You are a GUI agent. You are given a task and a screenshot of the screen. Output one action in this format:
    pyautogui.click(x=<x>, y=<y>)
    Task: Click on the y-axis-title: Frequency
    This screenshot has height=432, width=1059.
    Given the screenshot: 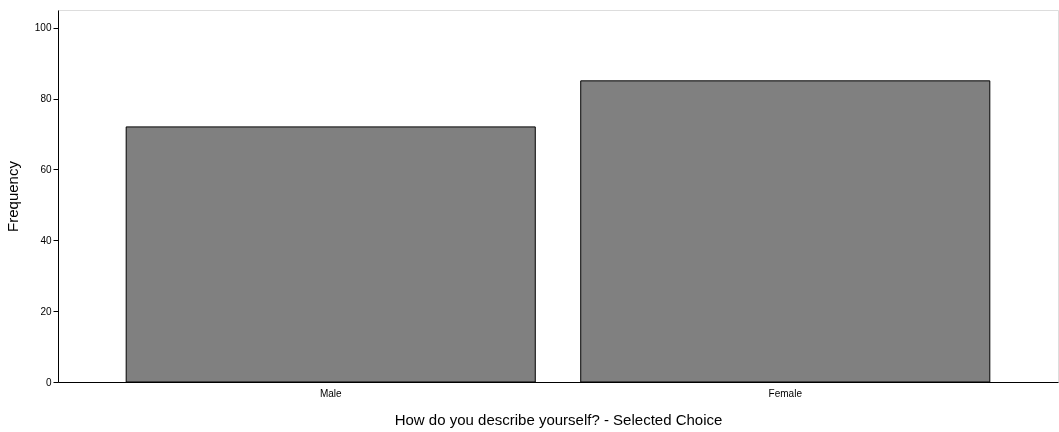 What is the action you would take?
    pyautogui.click(x=12, y=196)
    